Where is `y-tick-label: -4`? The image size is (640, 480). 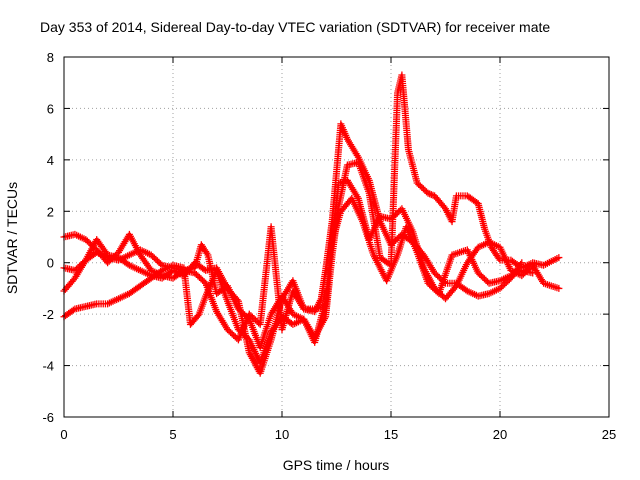
y-tick-label: -4 is located at coordinates (48, 366).